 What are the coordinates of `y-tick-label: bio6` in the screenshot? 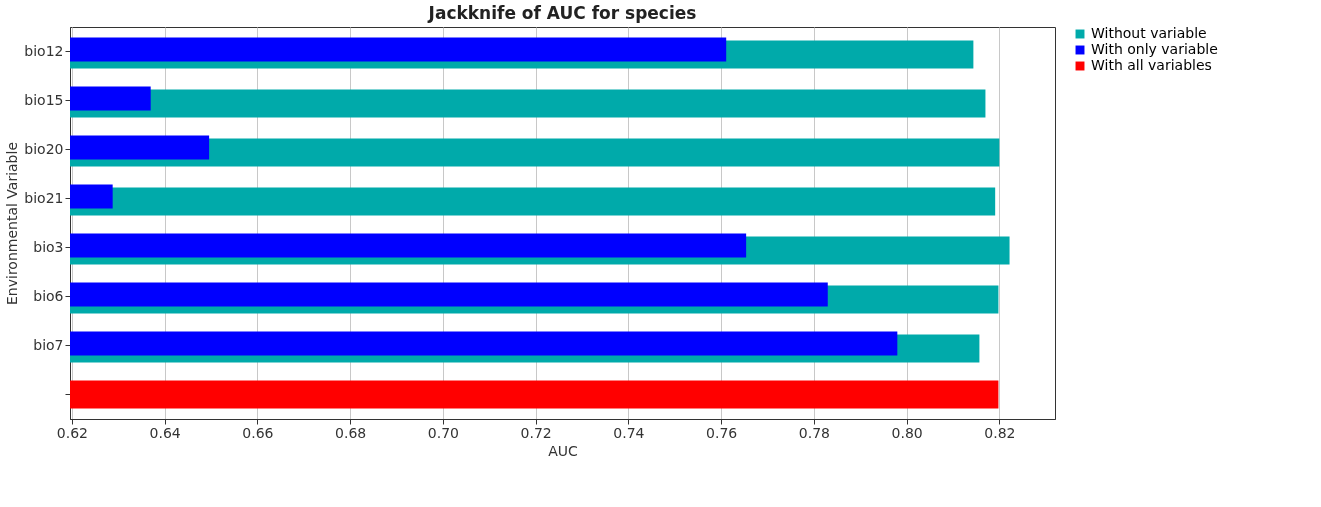 It's located at (48, 295).